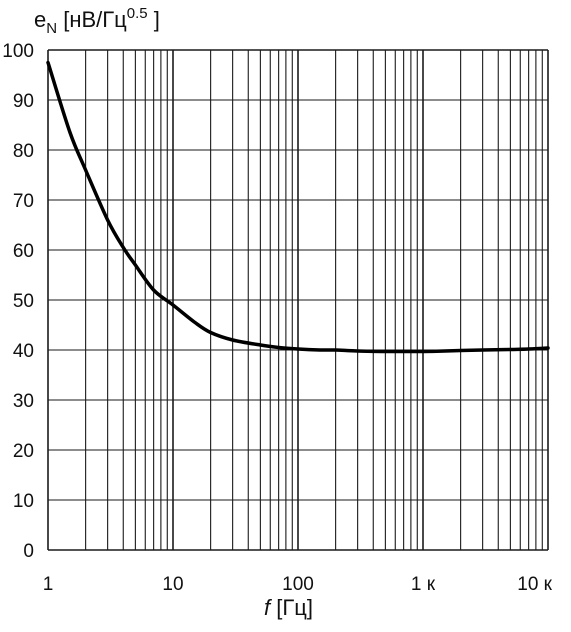 This screenshot has width=571, height=632. Describe the element at coordinates (23, 401) in the screenshot. I see `y-tick-label: 30` at that location.